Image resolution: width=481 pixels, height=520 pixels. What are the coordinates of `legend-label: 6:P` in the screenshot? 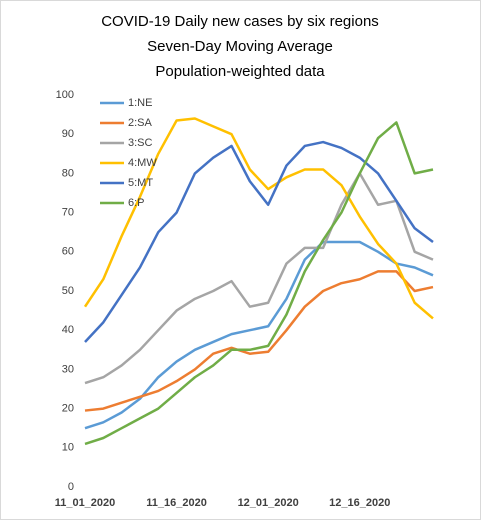 It's located at (136, 203).